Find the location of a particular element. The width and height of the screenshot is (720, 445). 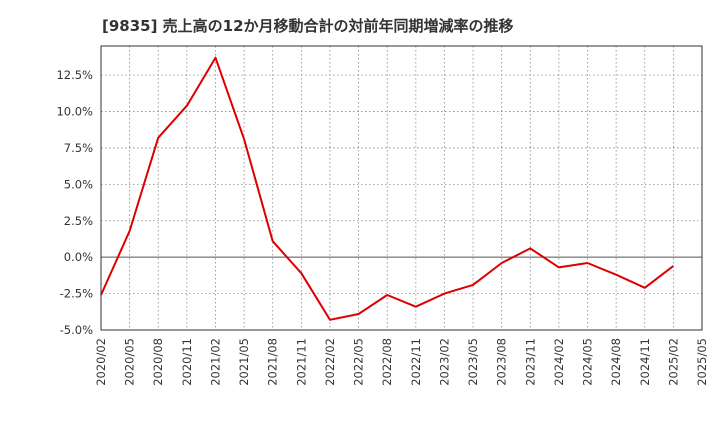

x-tick-label: 2025/05 is located at coordinates (702, 362).